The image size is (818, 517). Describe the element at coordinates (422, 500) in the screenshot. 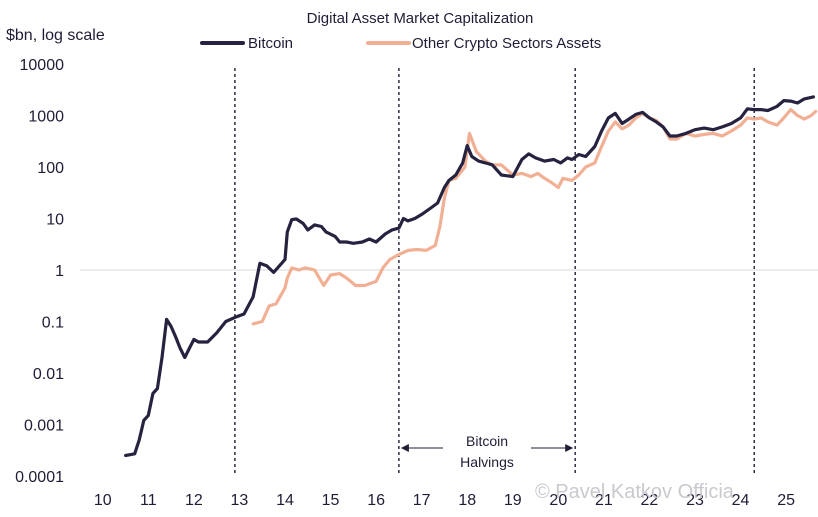

I see `x-tick-label: 17` at that location.